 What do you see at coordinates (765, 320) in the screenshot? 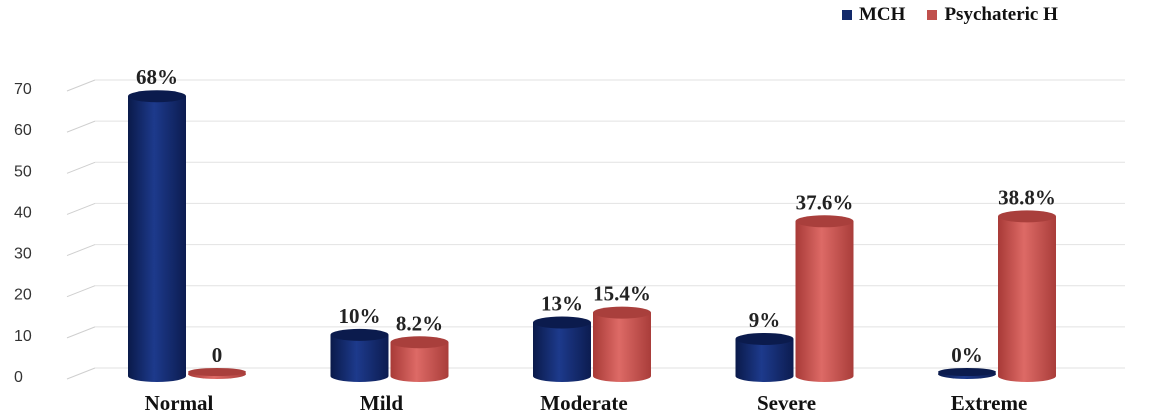
I see `data-label: 9%` at bounding box center [765, 320].